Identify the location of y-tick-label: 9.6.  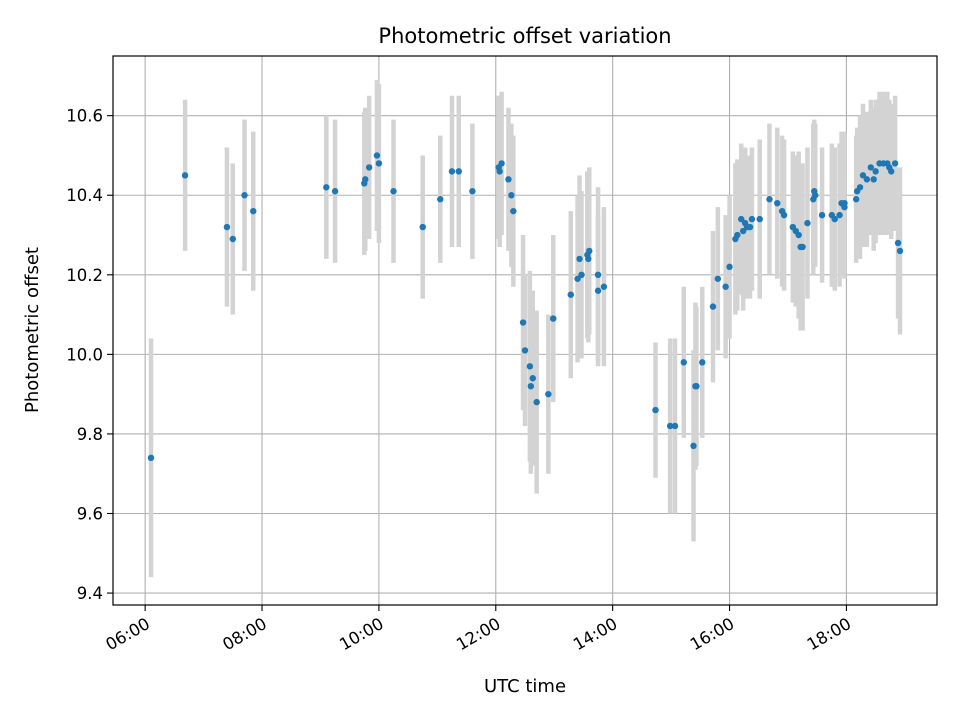
(90, 514).